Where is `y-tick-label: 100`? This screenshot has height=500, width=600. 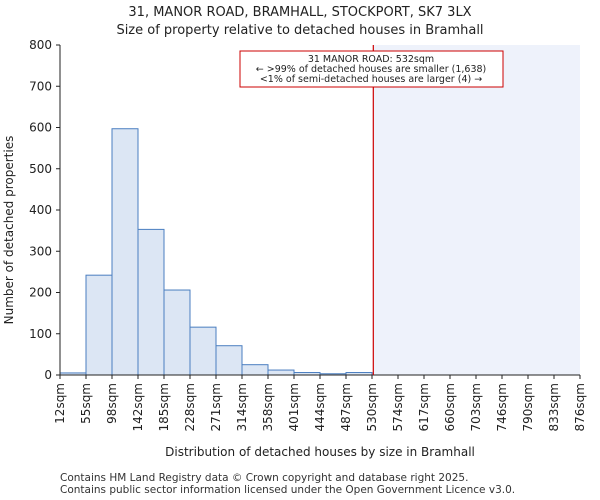
y-tick-label: 100 is located at coordinates (40, 334).